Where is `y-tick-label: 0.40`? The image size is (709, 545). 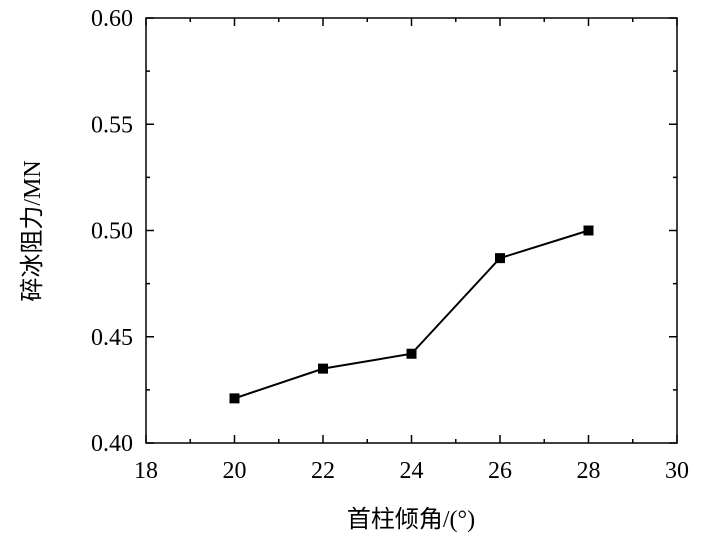 y-tick-label: 0.40 is located at coordinates (112, 444).